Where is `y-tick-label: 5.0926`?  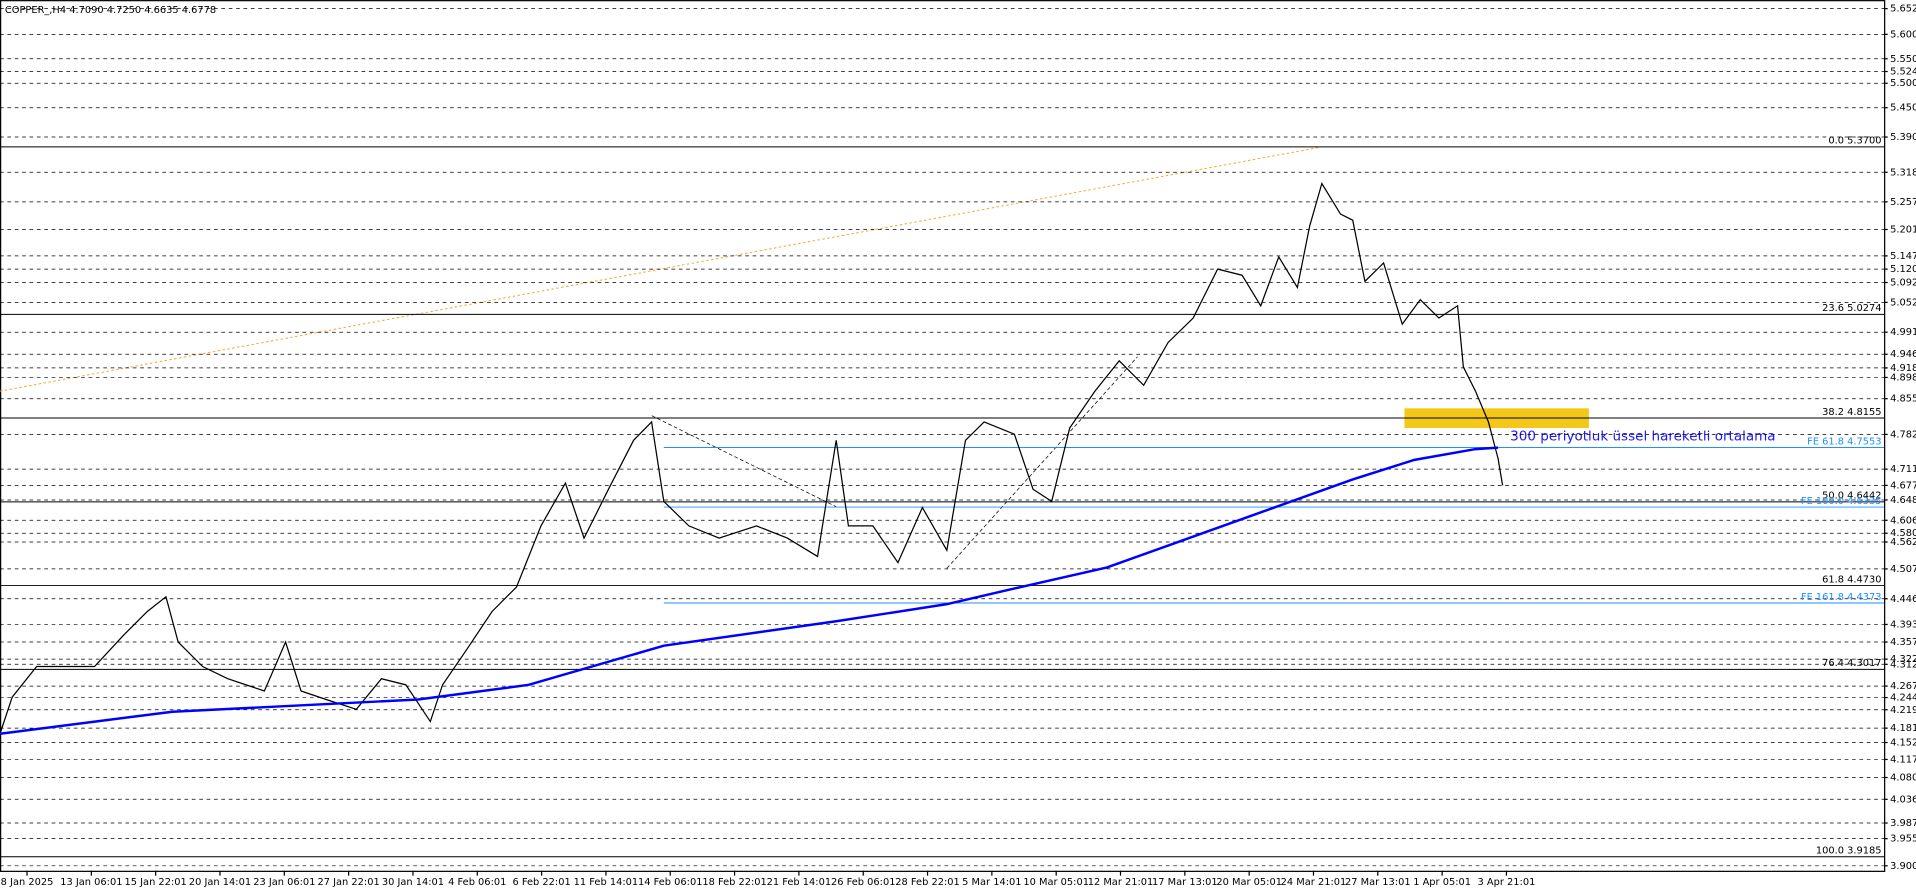
y-tick-label: 5.0926 is located at coordinates (1903, 283).